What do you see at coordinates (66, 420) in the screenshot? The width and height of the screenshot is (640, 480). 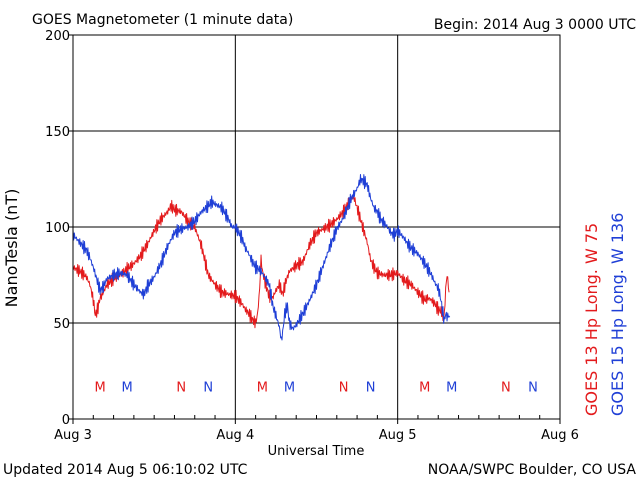 I see `y-tick-label: 0` at bounding box center [66, 420].